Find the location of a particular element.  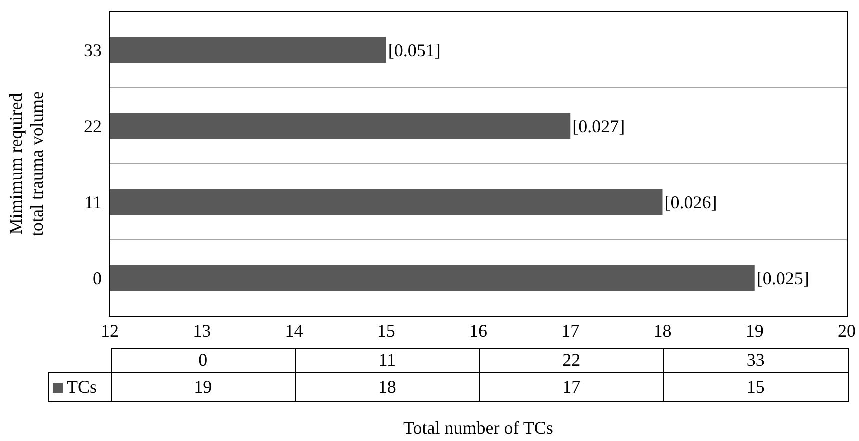

annotation: [0.026] is located at coordinates (691, 202).